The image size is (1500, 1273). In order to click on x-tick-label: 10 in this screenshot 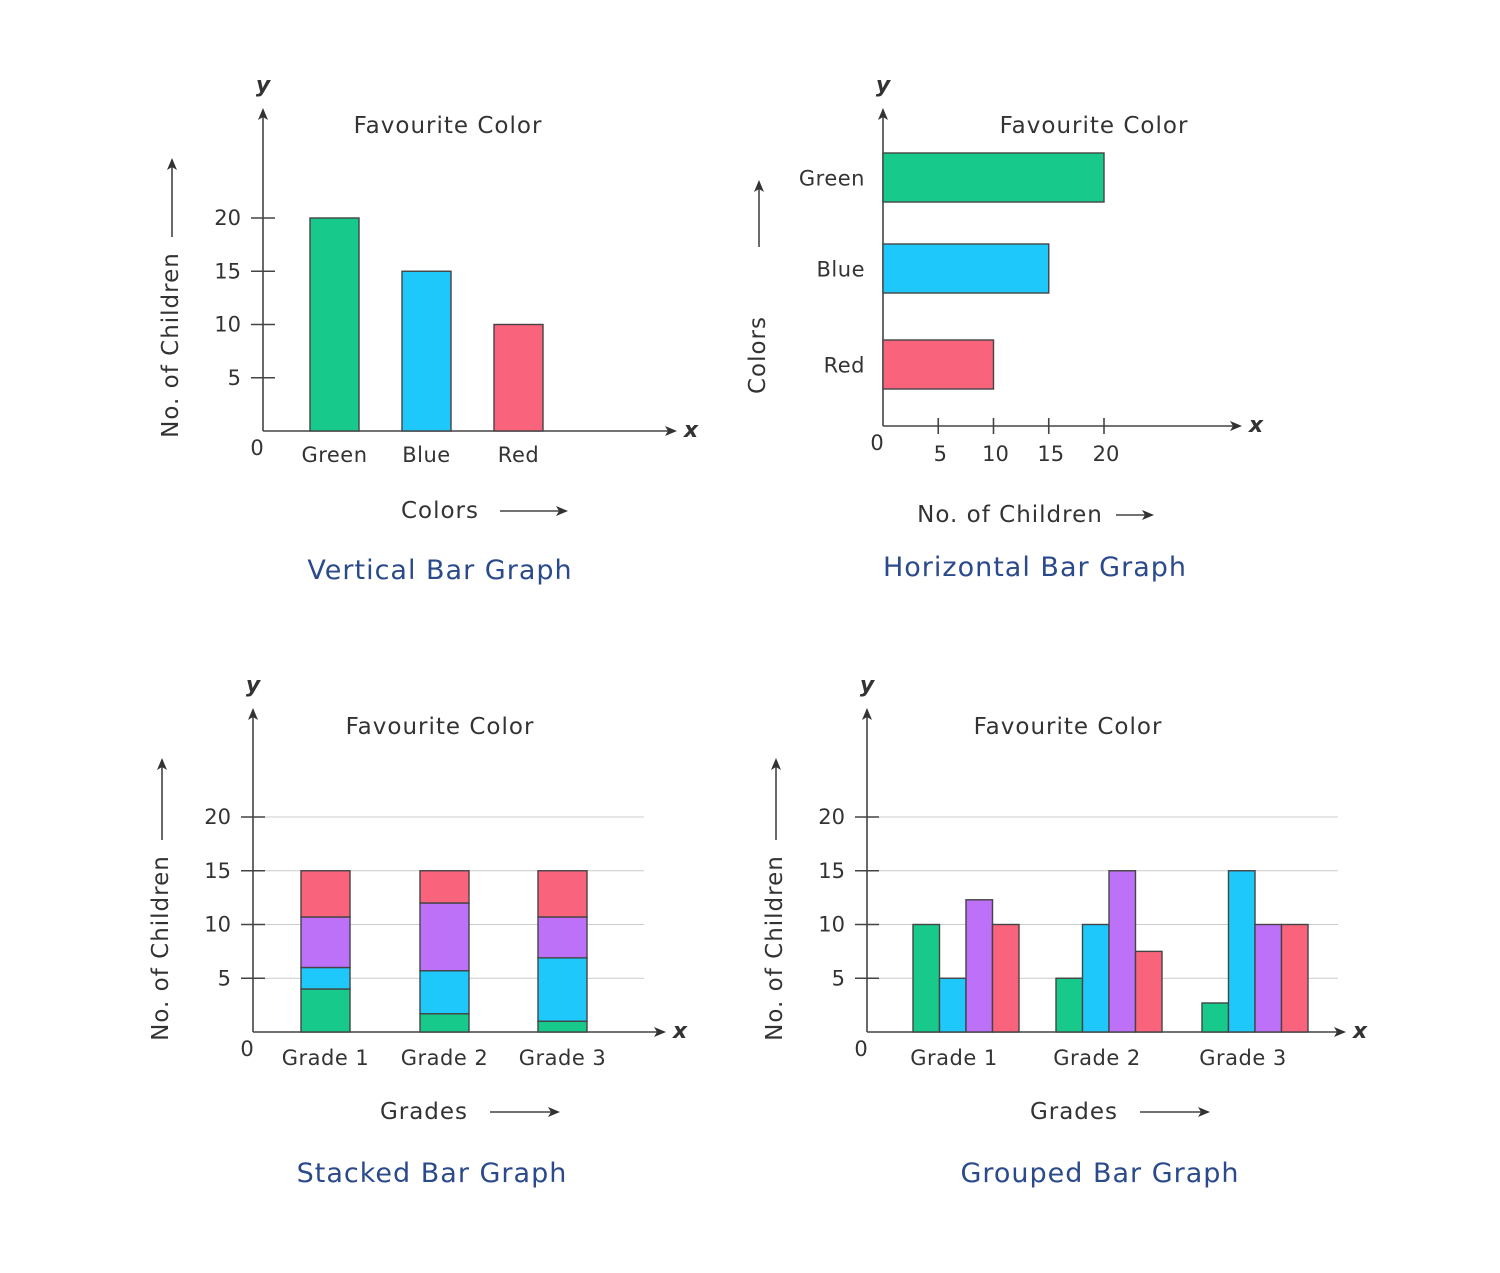, I will do `click(995, 454)`.